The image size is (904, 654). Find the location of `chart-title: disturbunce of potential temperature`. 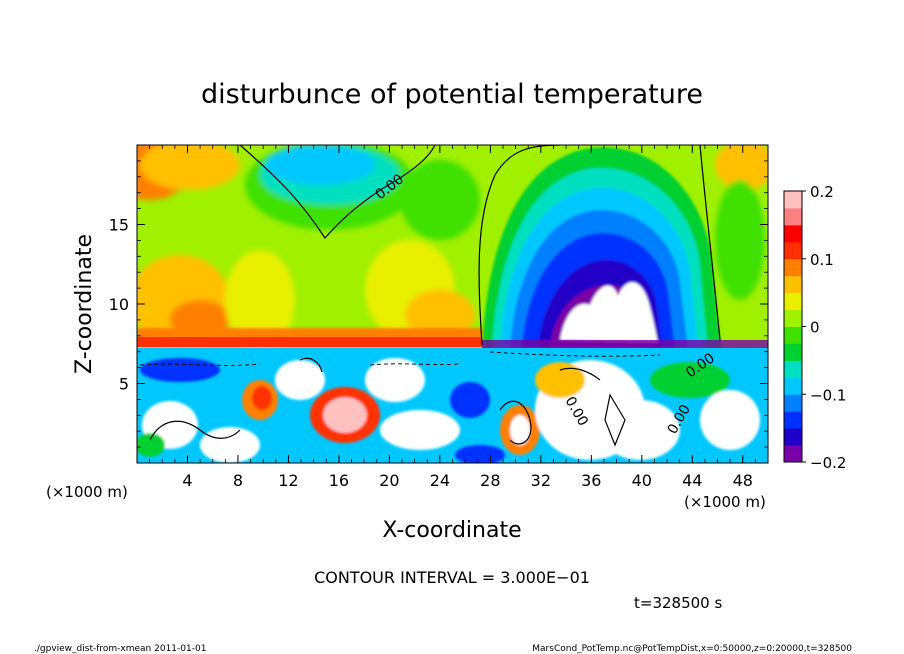

chart-title: disturbunce of potential temperature is located at coordinates (452, 94).